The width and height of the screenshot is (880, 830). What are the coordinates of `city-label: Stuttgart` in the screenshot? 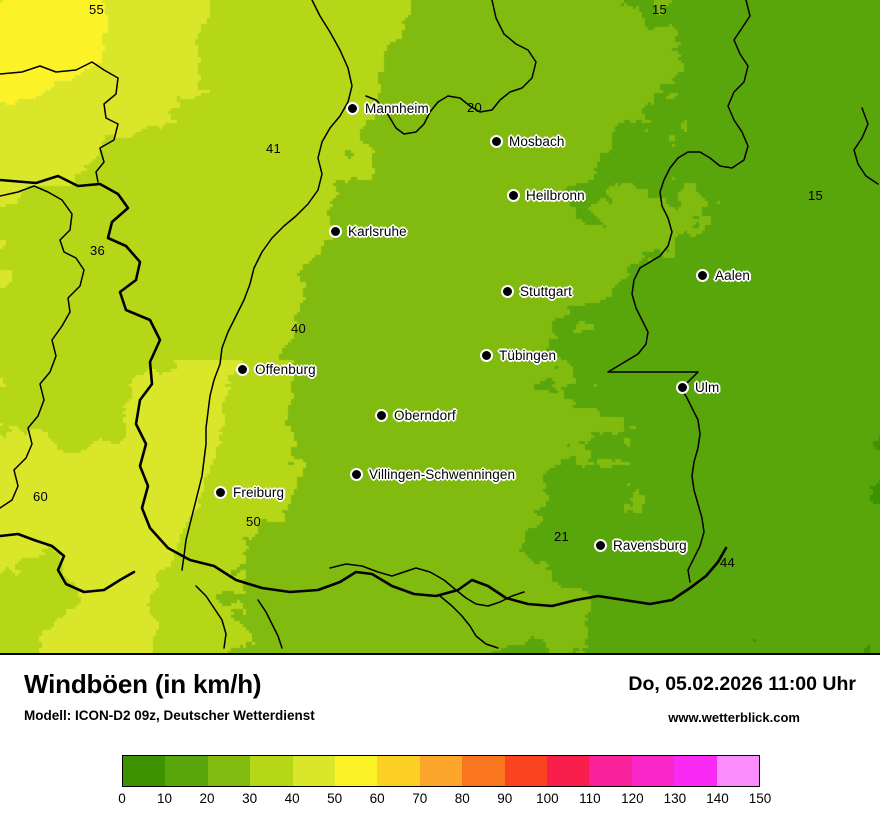 It's located at (546, 291).